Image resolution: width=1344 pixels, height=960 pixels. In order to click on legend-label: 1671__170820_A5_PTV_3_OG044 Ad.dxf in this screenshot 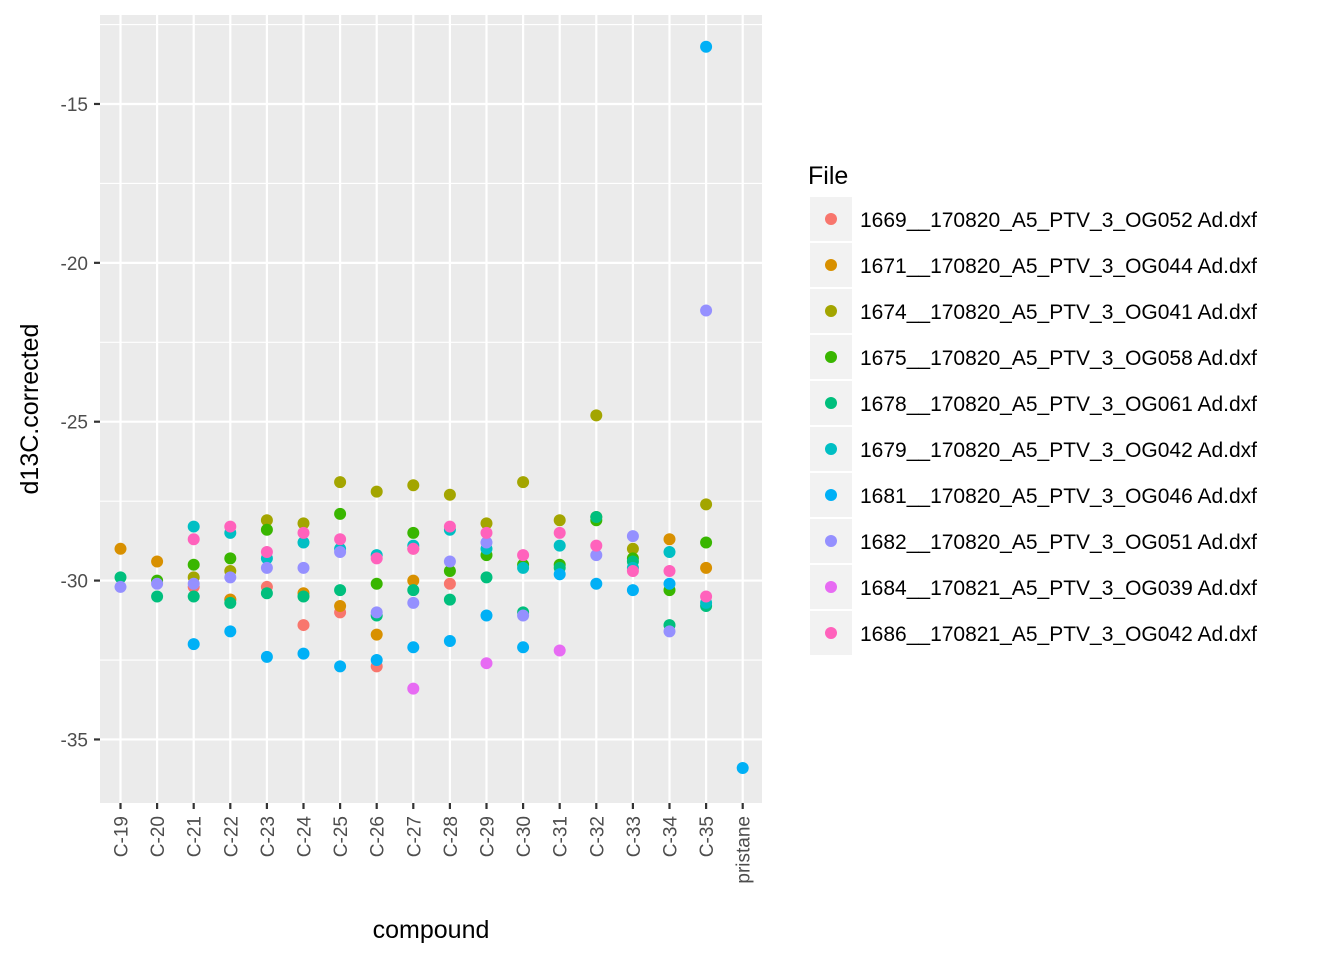, I will do `click(1058, 266)`.